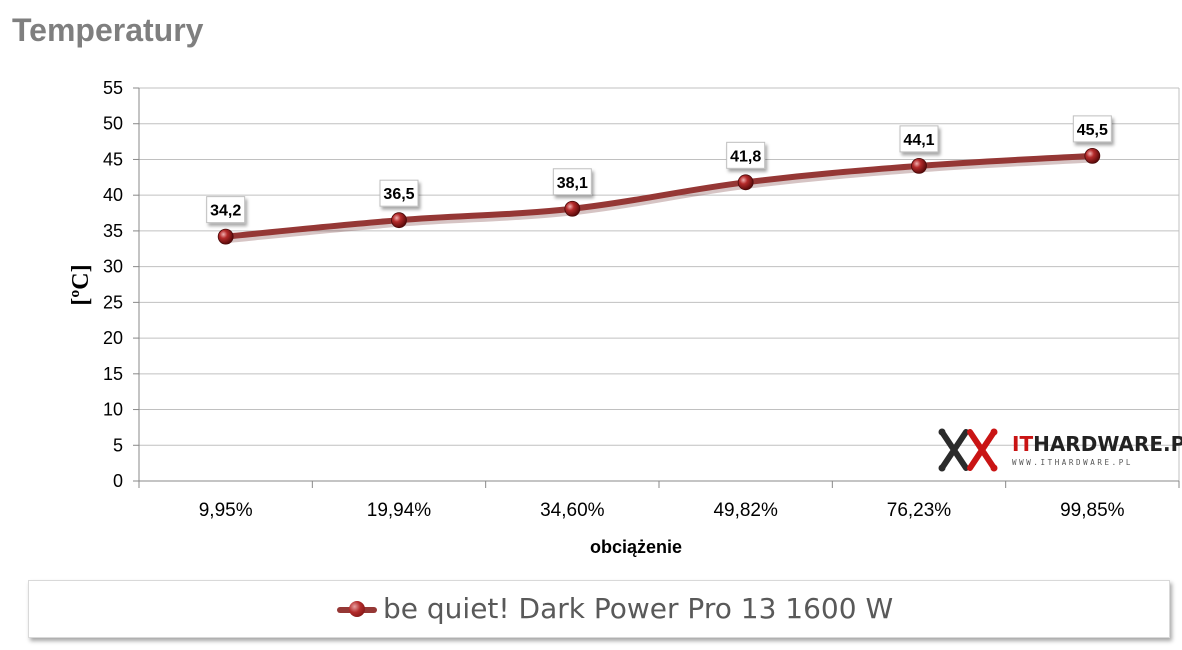 This screenshot has width=1182, height=650. I want to click on chart-title: Temperatury, so click(108, 30).